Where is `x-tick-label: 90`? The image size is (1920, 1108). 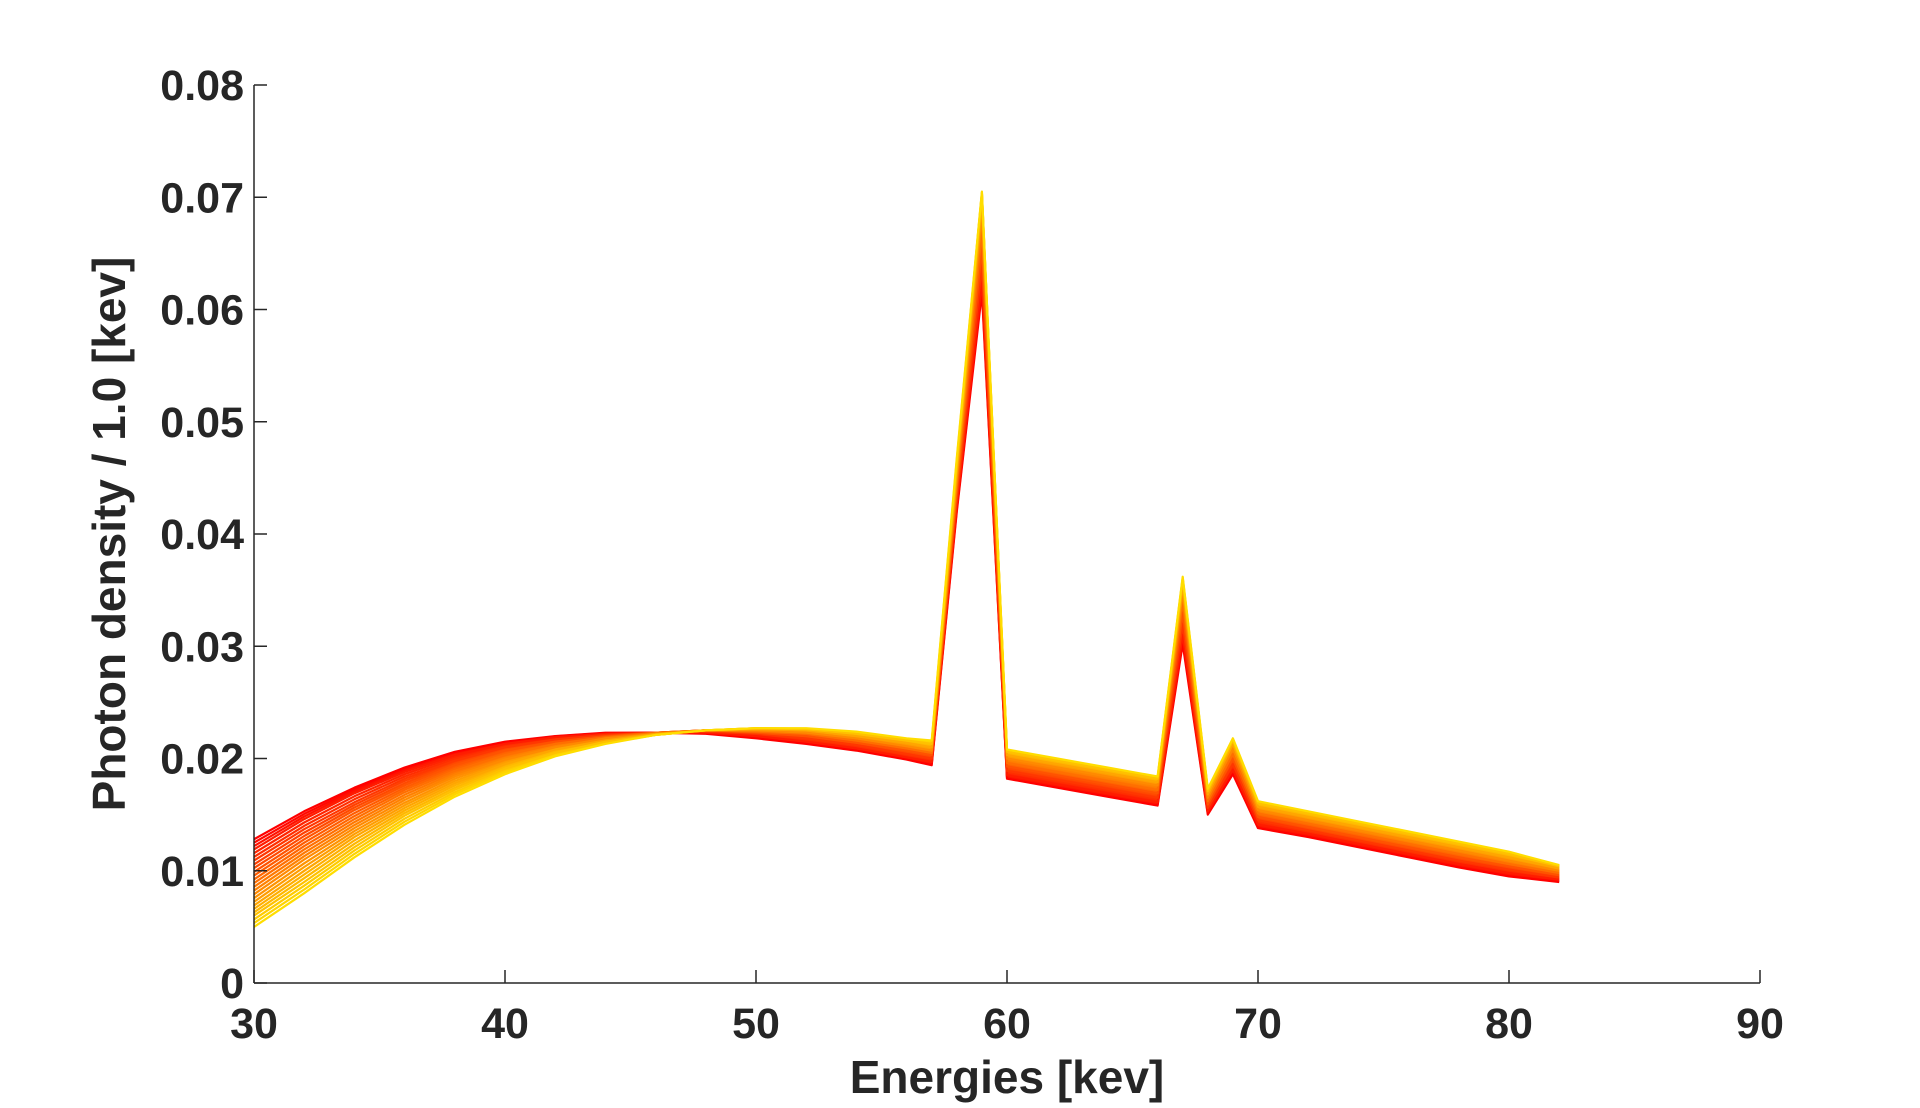 x-tick-label: 90 is located at coordinates (1760, 1024).